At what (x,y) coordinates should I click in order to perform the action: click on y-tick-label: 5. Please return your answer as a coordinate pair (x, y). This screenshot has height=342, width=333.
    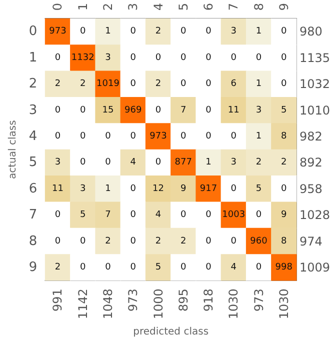
    Looking at the image, I should click on (33, 162).